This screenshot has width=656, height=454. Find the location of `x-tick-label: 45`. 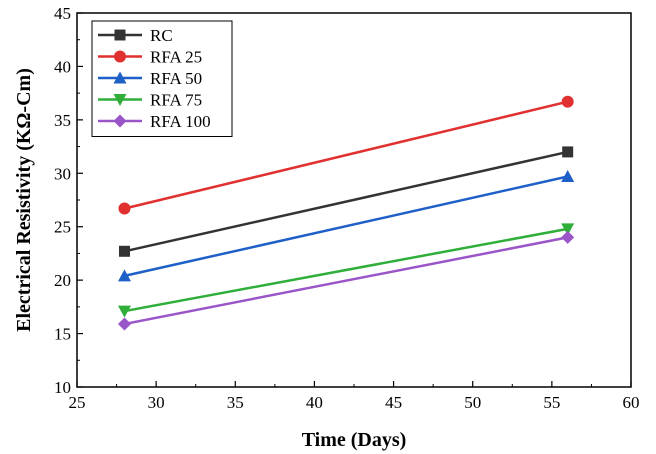

x-tick-label: 45 is located at coordinates (393, 402).